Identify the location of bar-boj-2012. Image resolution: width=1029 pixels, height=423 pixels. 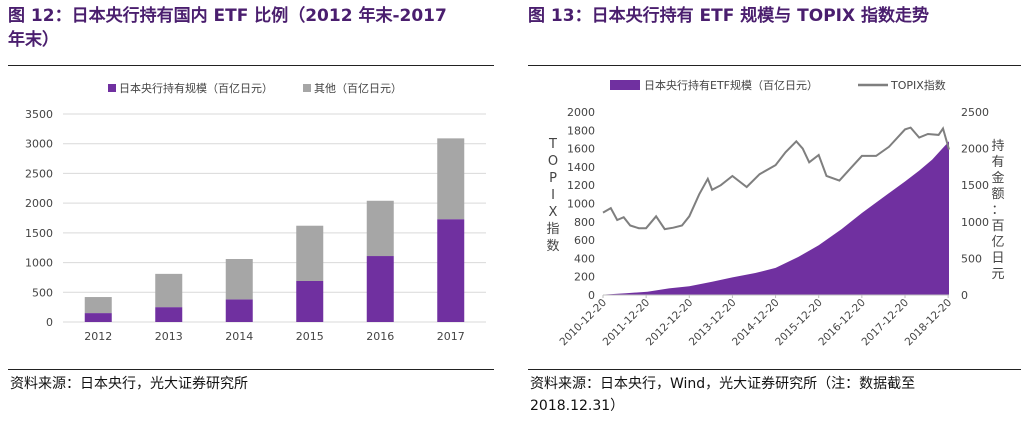
(98, 317).